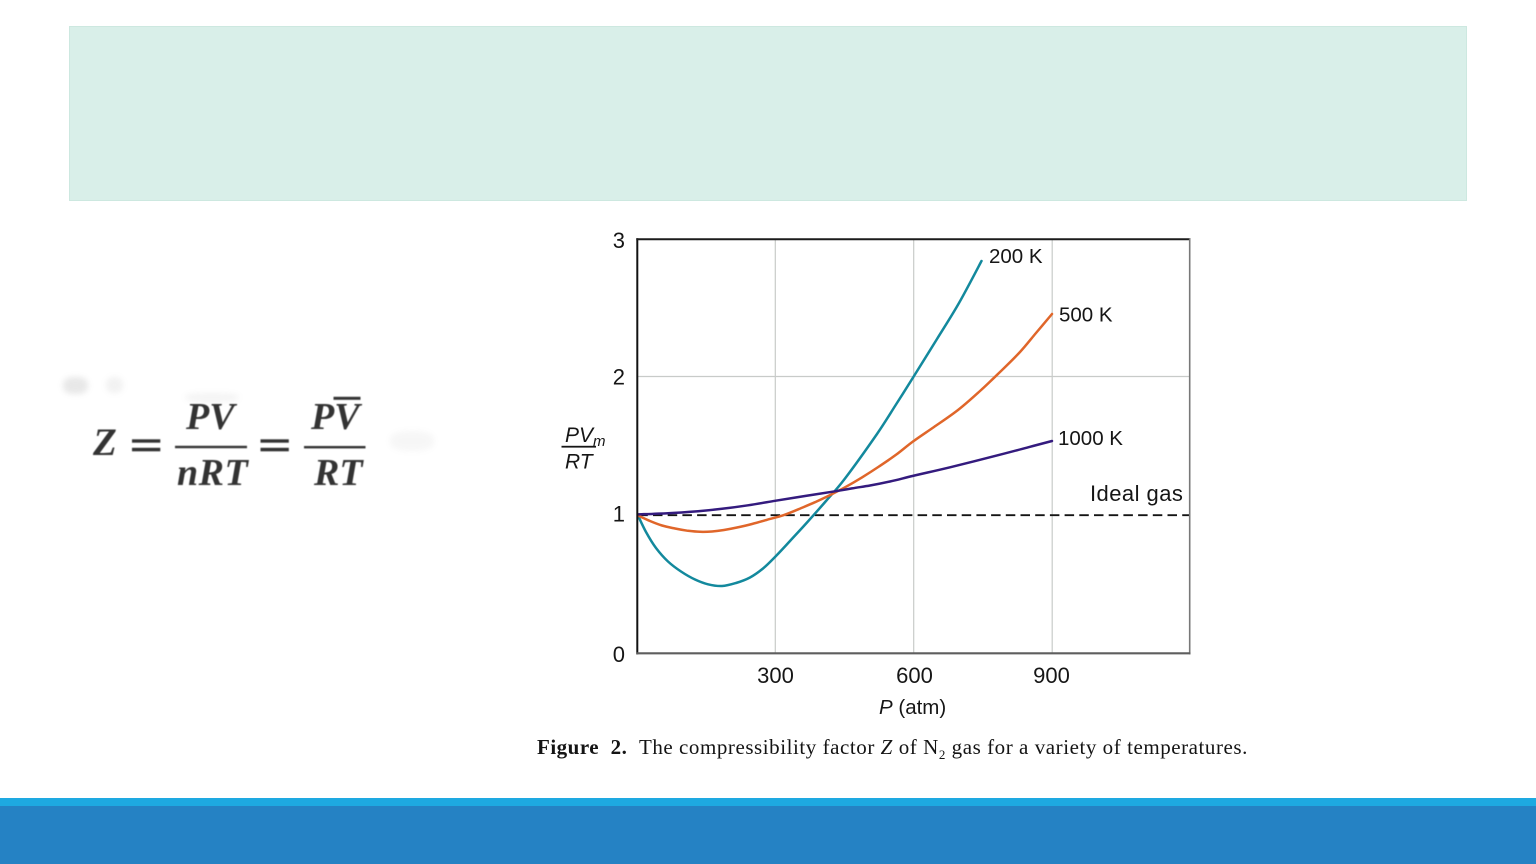 The height and width of the screenshot is (864, 1536). I want to click on svg-text: PVm, so click(585, 437).